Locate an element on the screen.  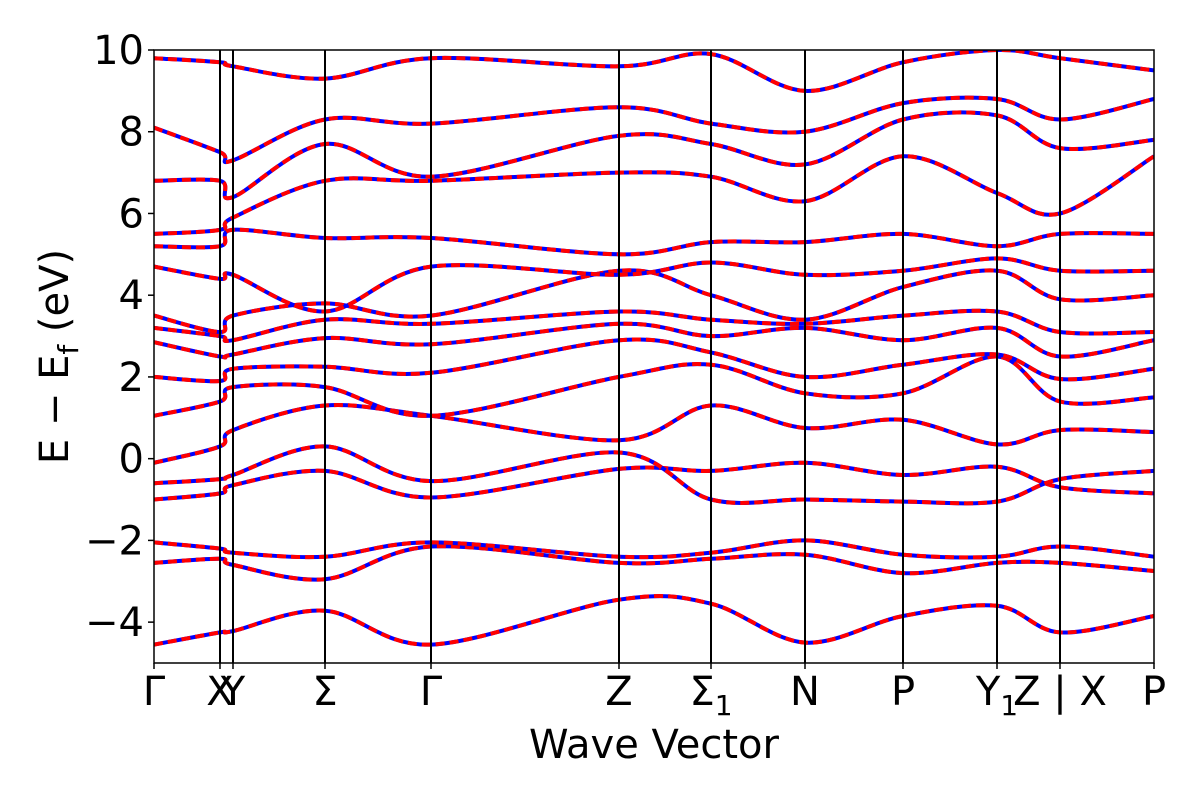
x-tick-label-1: X is located at coordinates (219, 692).